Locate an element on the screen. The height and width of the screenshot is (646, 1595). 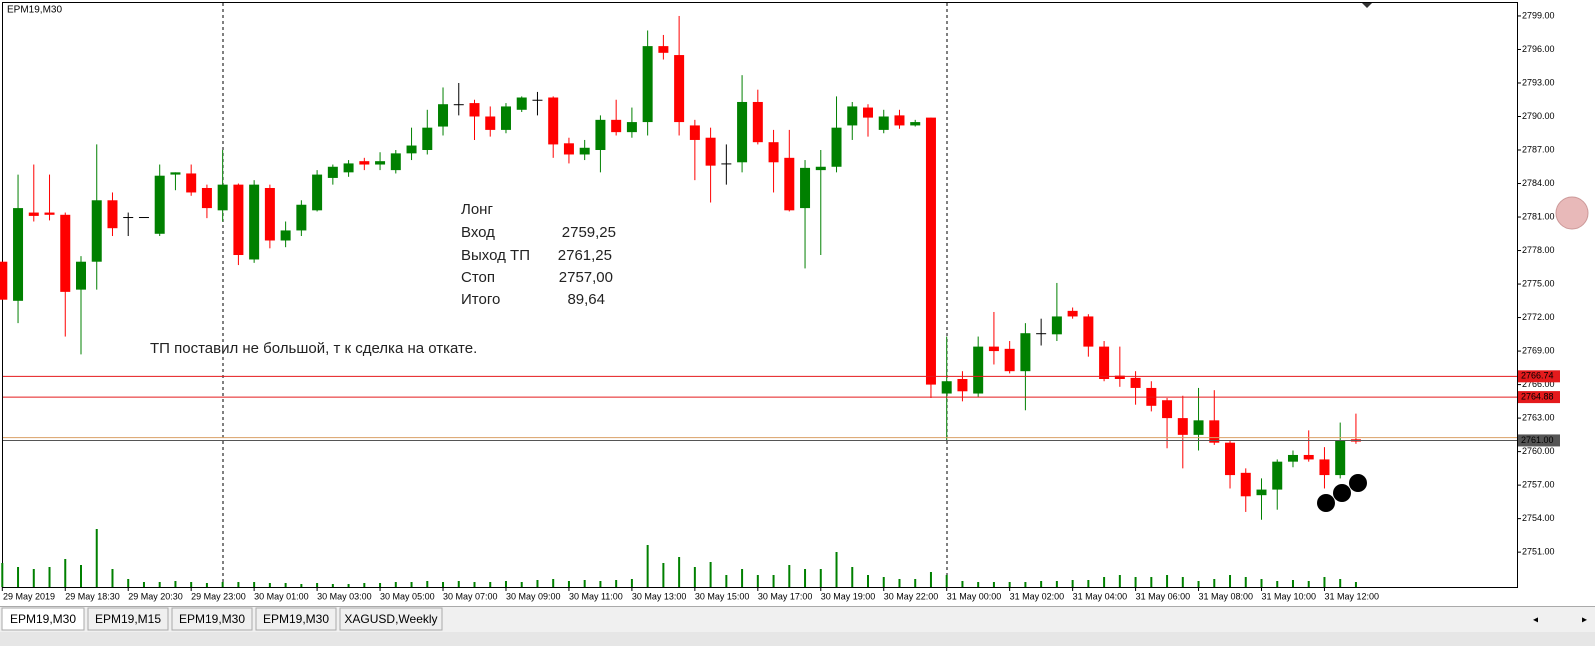
annotation-label: Лонг is located at coordinates (477, 209).